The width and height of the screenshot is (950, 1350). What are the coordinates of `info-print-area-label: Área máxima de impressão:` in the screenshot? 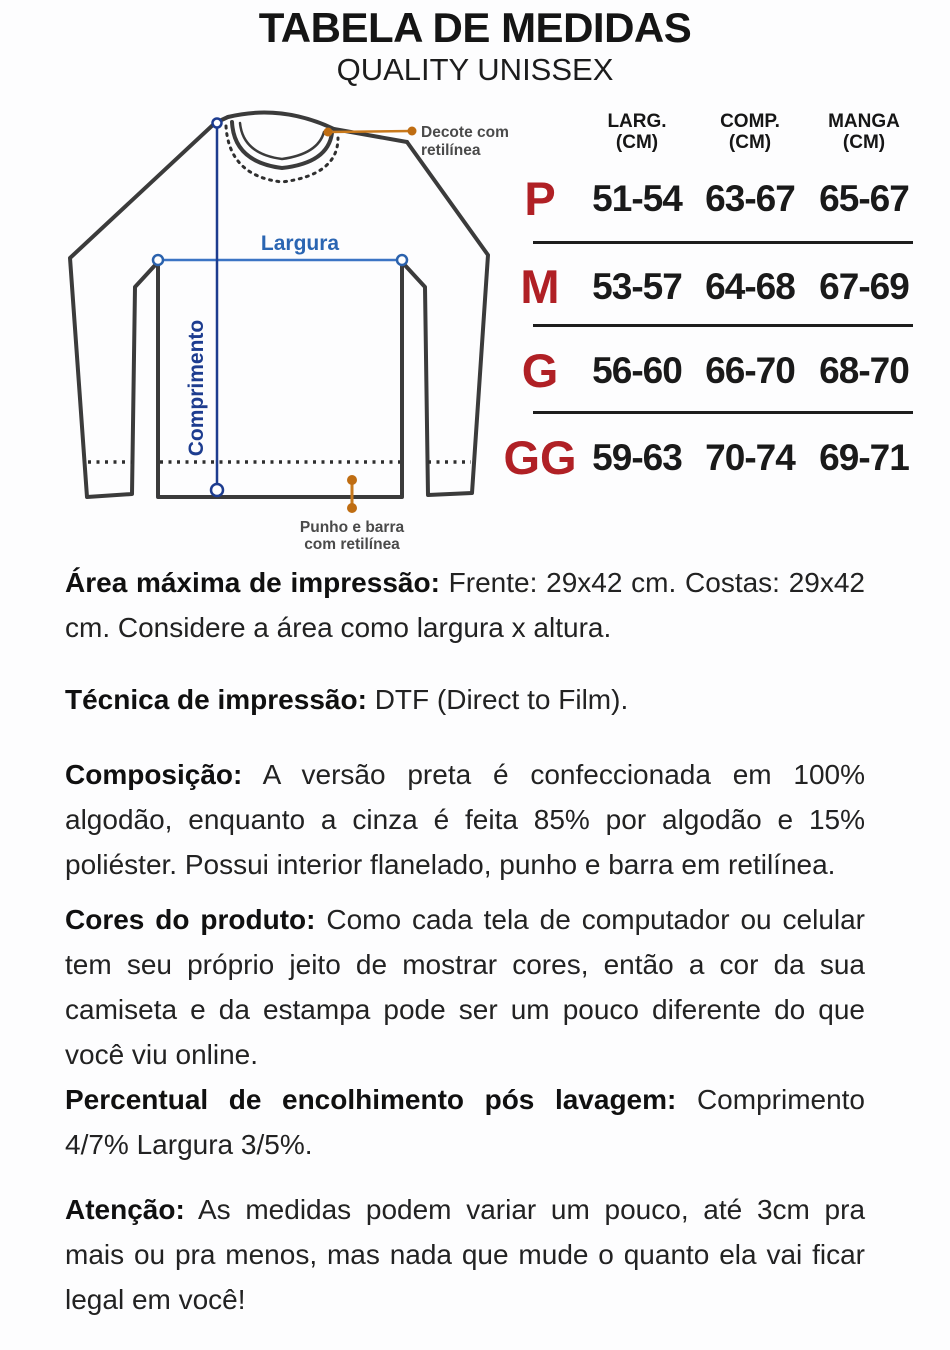 It's located at (252, 582).